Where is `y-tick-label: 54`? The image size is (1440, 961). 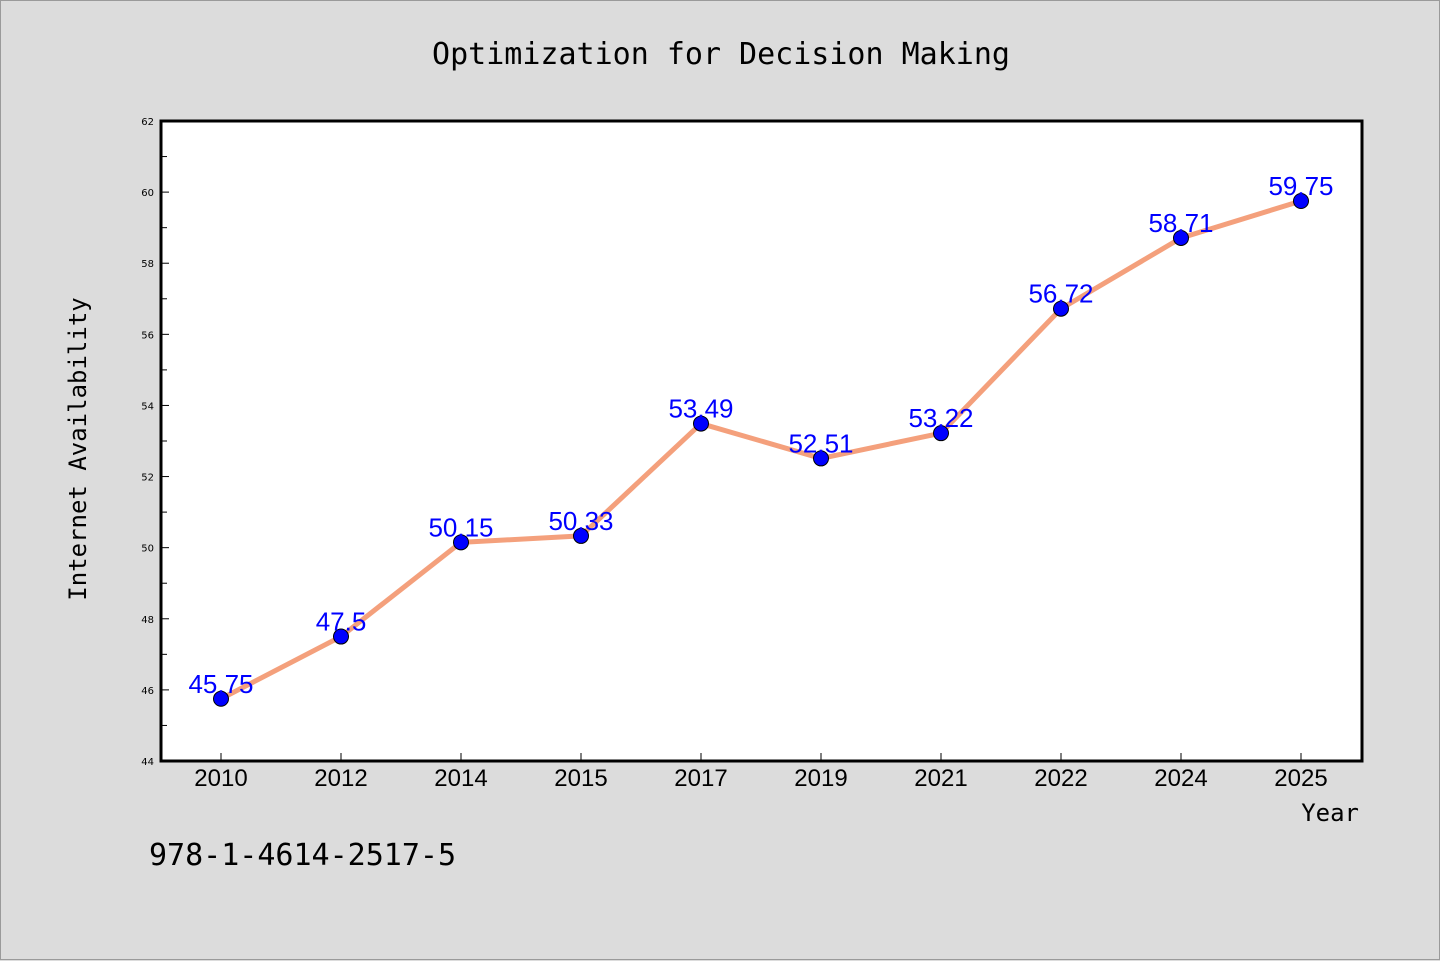
y-tick-label: 54 is located at coordinates (147, 406).